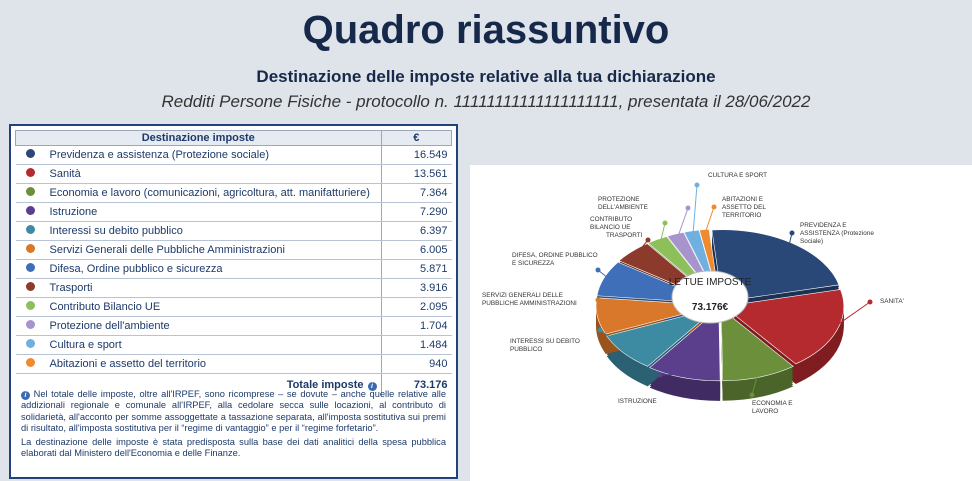 The height and width of the screenshot is (481, 972). I want to click on row-amount: 6.397, so click(416, 231).